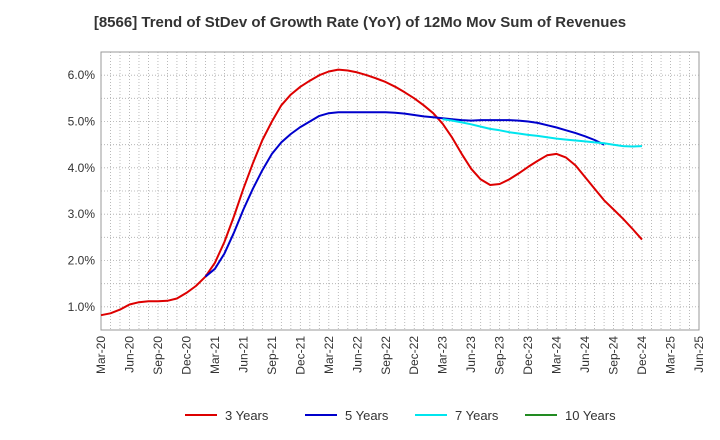 Image resolution: width=720 pixels, height=440 pixels. What do you see at coordinates (300, 355) in the screenshot?
I see `x-tick-label: Dec-21` at bounding box center [300, 355].